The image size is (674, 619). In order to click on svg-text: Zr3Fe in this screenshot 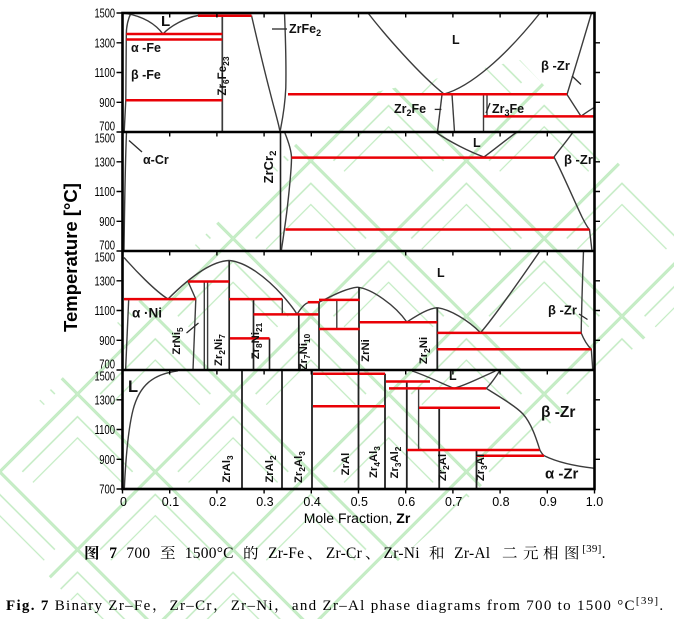, I will do `click(508, 110)`.